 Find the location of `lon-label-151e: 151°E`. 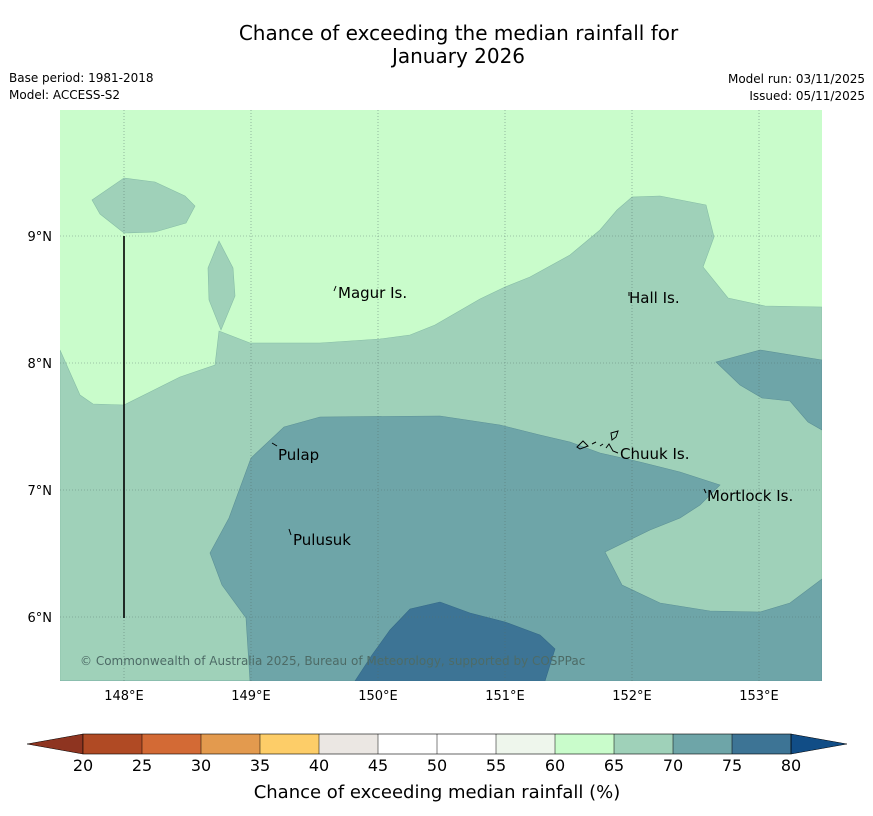

lon-label-151e: 151°E is located at coordinates (505, 696).